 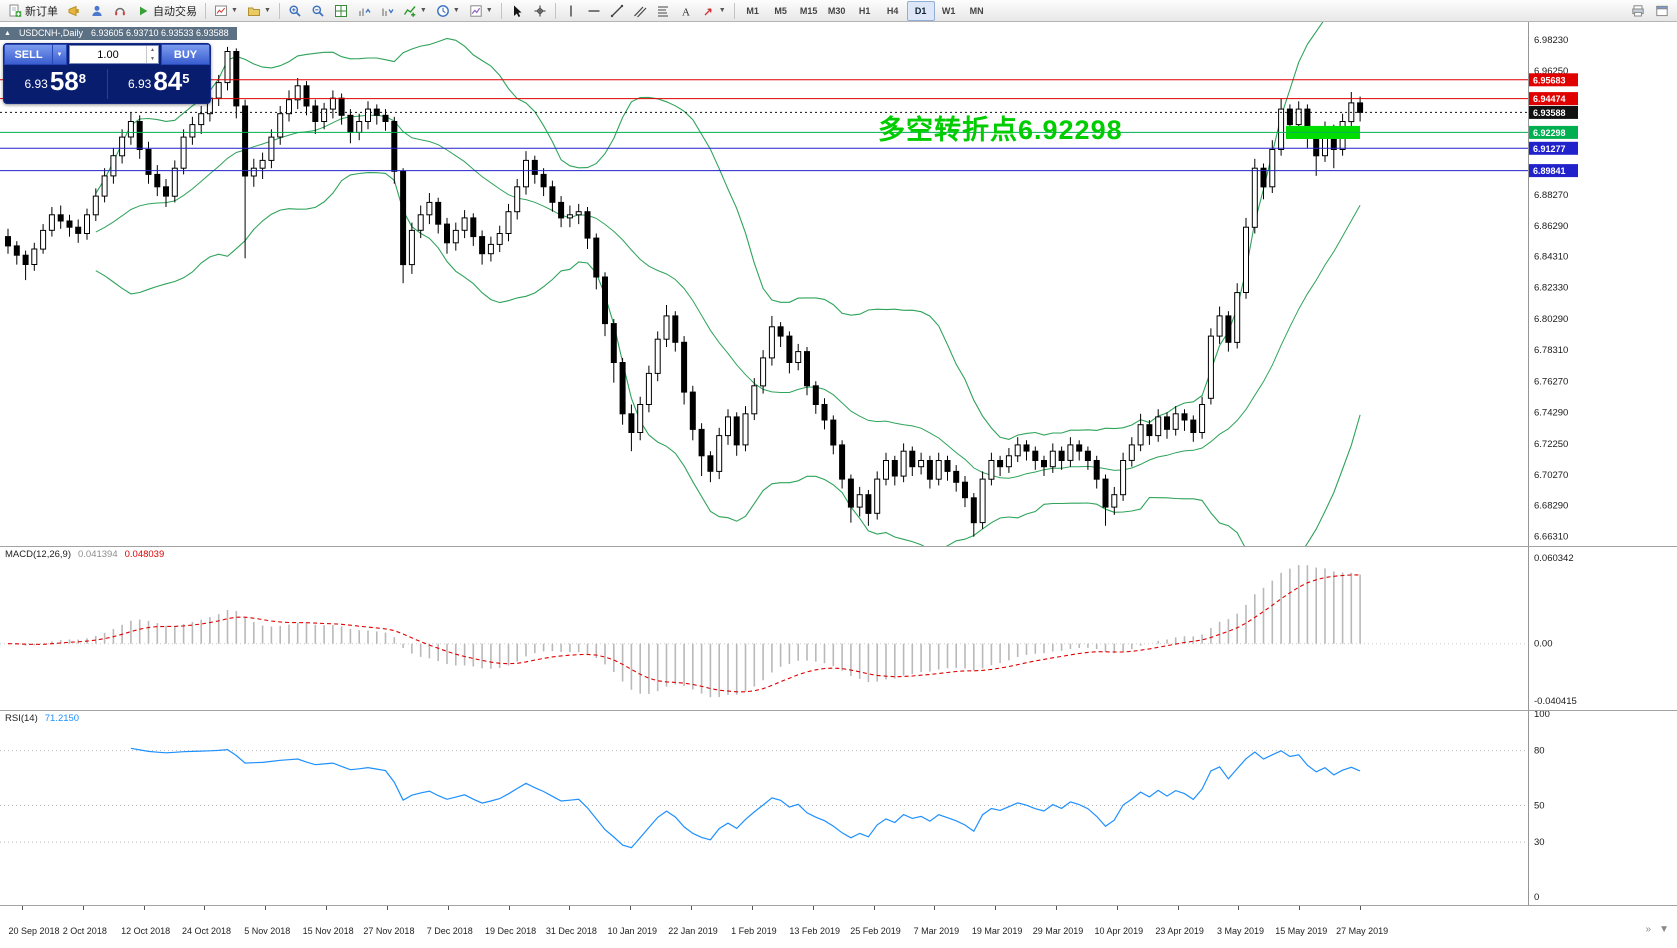 I want to click on buy-button: BUY, so click(x=185, y=54).